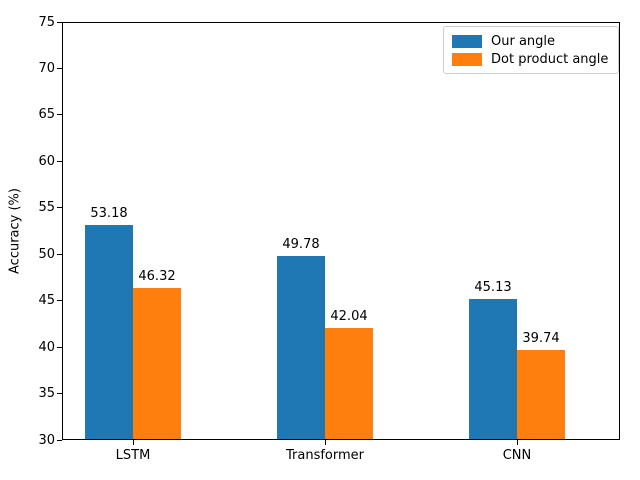 The width and height of the screenshot is (640, 480). I want to click on y-tick-label: 45, so click(46, 301).